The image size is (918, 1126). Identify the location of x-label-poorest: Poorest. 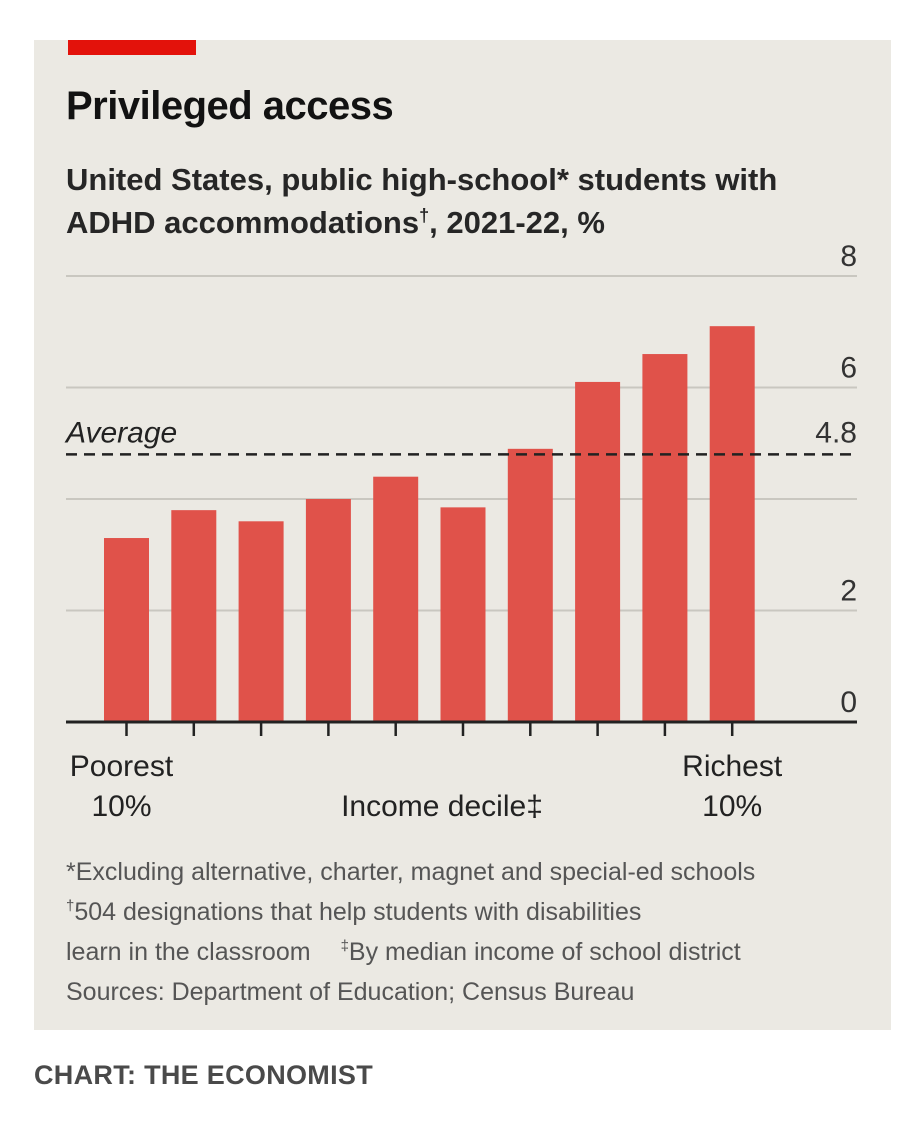
(122, 766).